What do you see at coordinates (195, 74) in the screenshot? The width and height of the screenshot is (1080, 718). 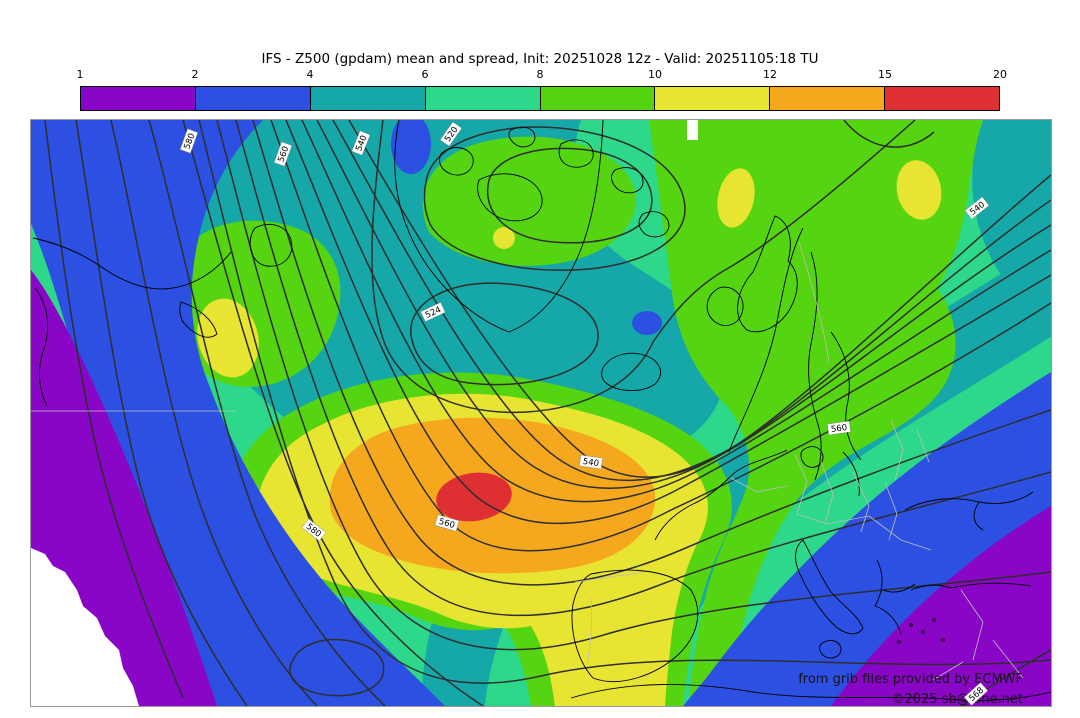 I see `colorbar-tick: 2` at bounding box center [195, 74].